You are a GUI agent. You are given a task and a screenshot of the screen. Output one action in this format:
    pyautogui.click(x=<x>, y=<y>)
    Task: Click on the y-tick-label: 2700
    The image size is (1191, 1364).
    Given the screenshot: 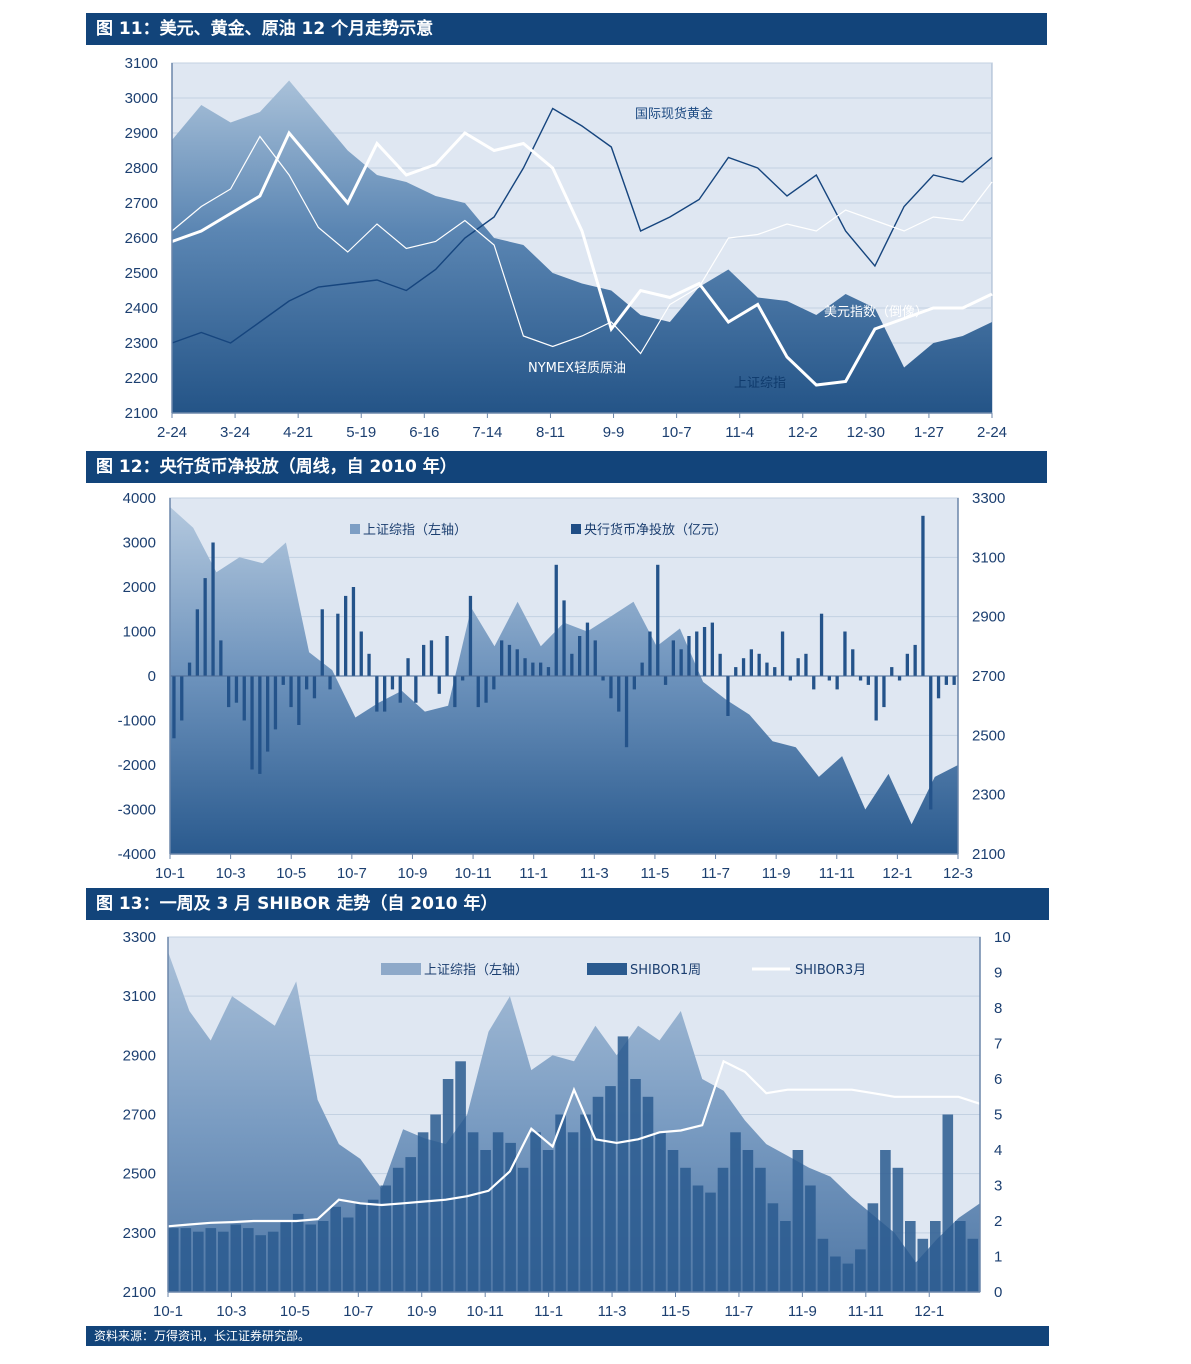 What is the action you would take?
    pyautogui.click(x=141, y=203)
    